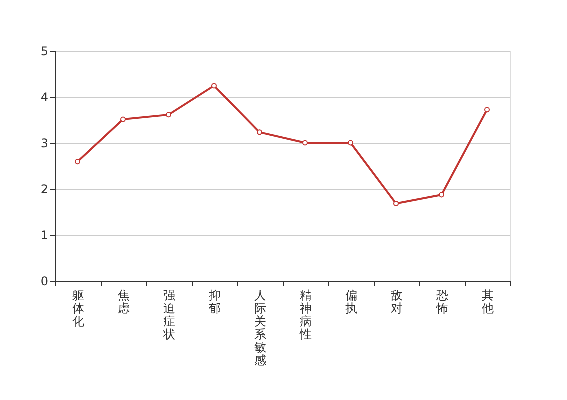 This screenshot has width=567, height=400. I want to click on x-tick-label: 人际关系敏感, so click(260, 328).